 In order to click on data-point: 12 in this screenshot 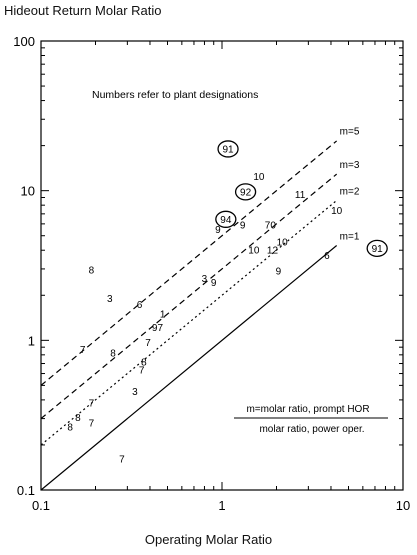, I will do `click(273, 251)`.